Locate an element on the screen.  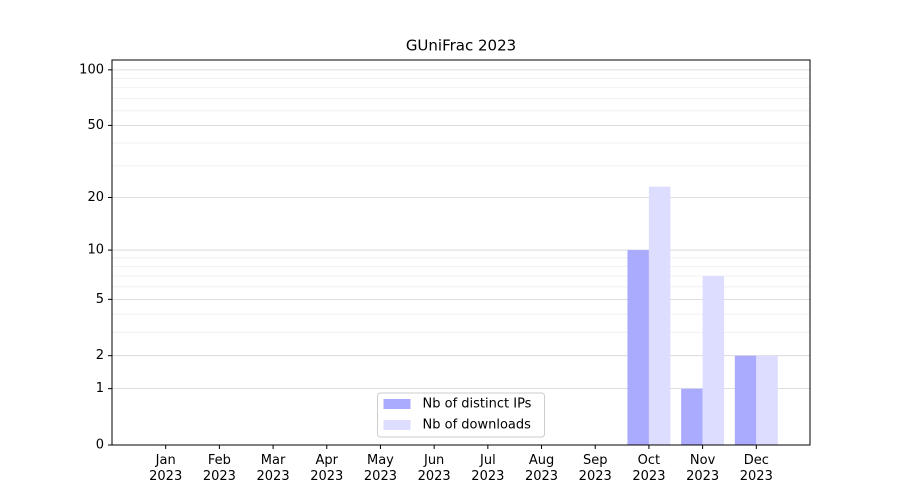
x-tick-label: Jun 2023 is located at coordinates (434, 468).